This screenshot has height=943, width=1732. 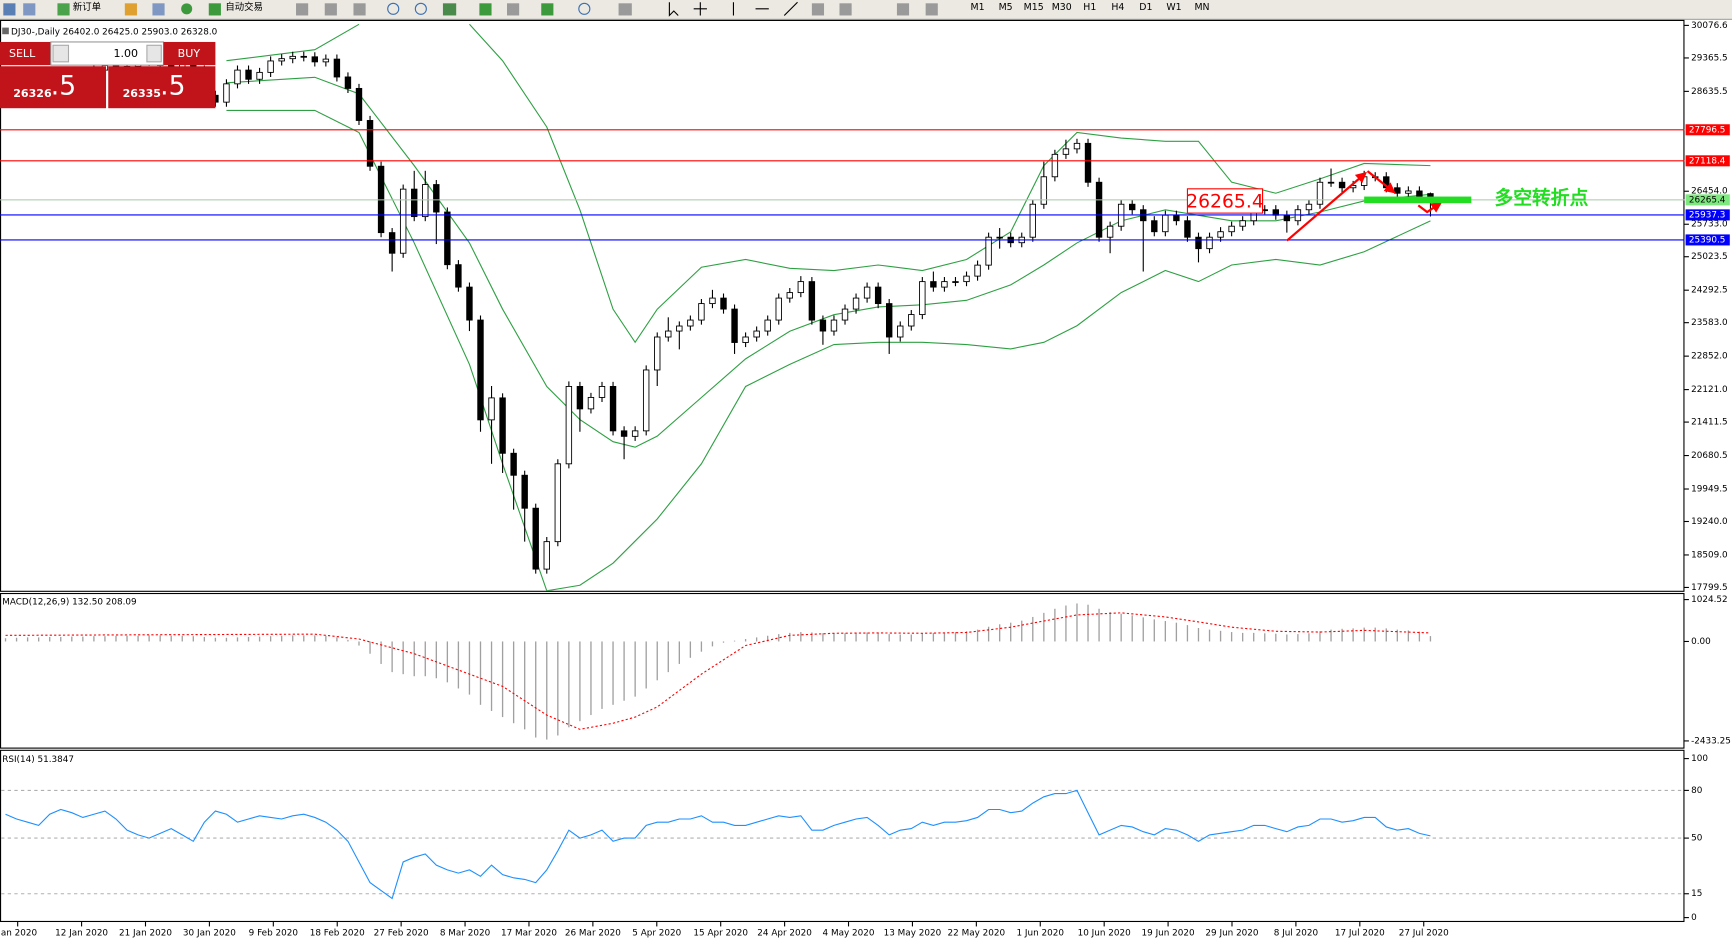 I want to click on down-arrow, so click(x=1381, y=182).